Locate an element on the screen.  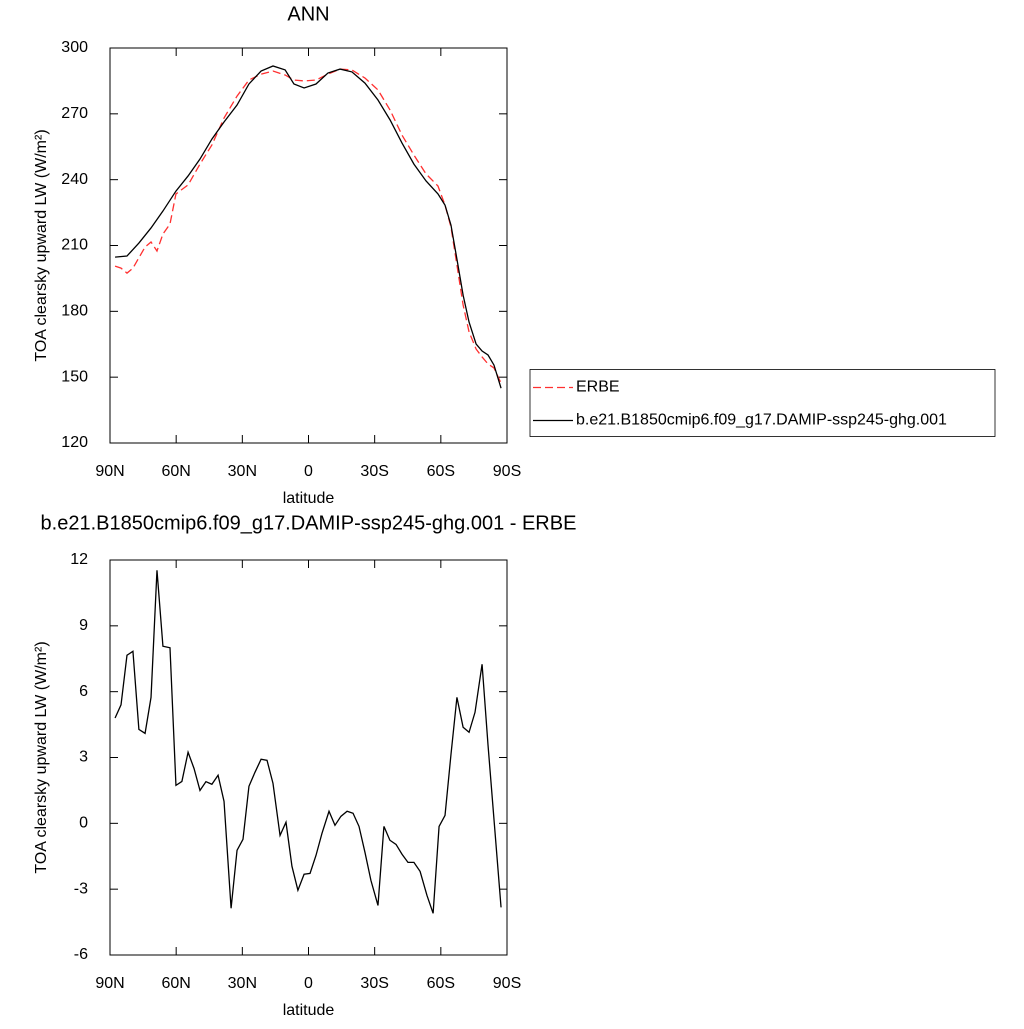
y-tick-label: 12 is located at coordinates (79, 559).